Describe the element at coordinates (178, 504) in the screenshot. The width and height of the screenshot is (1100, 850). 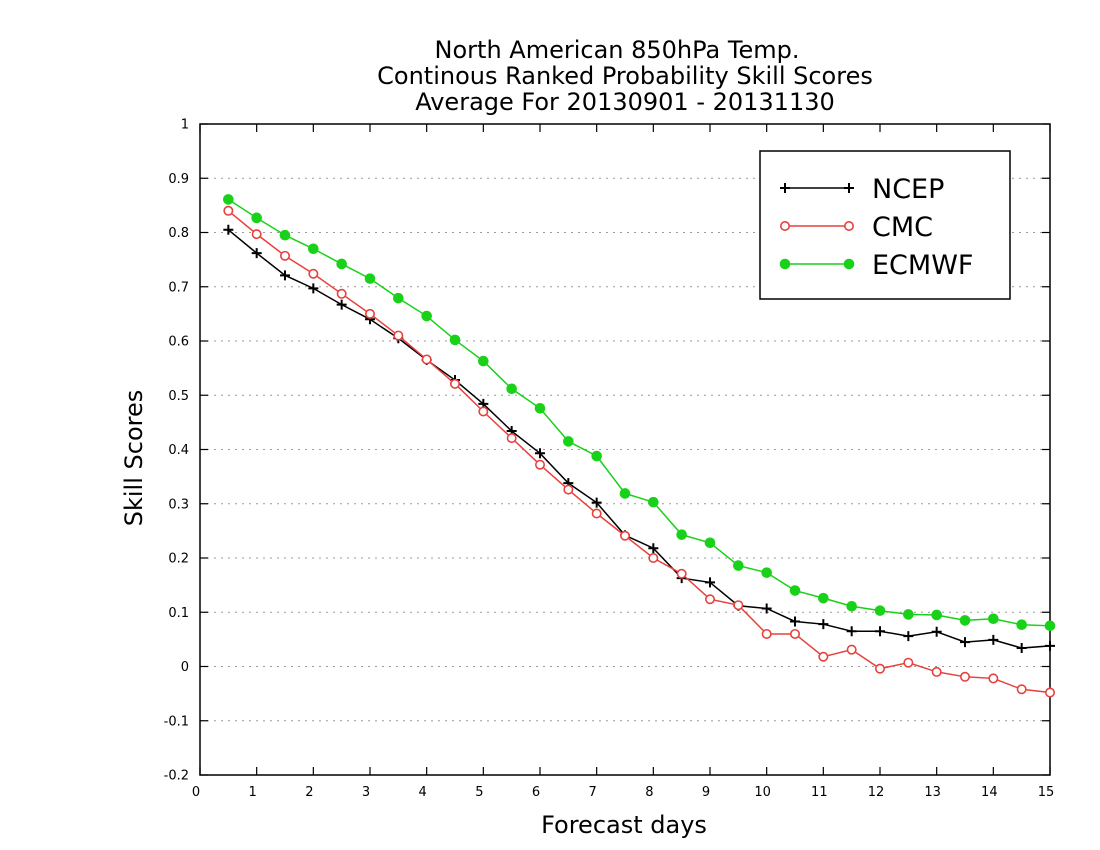
I see `y-tick-label: 0.3` at that location.